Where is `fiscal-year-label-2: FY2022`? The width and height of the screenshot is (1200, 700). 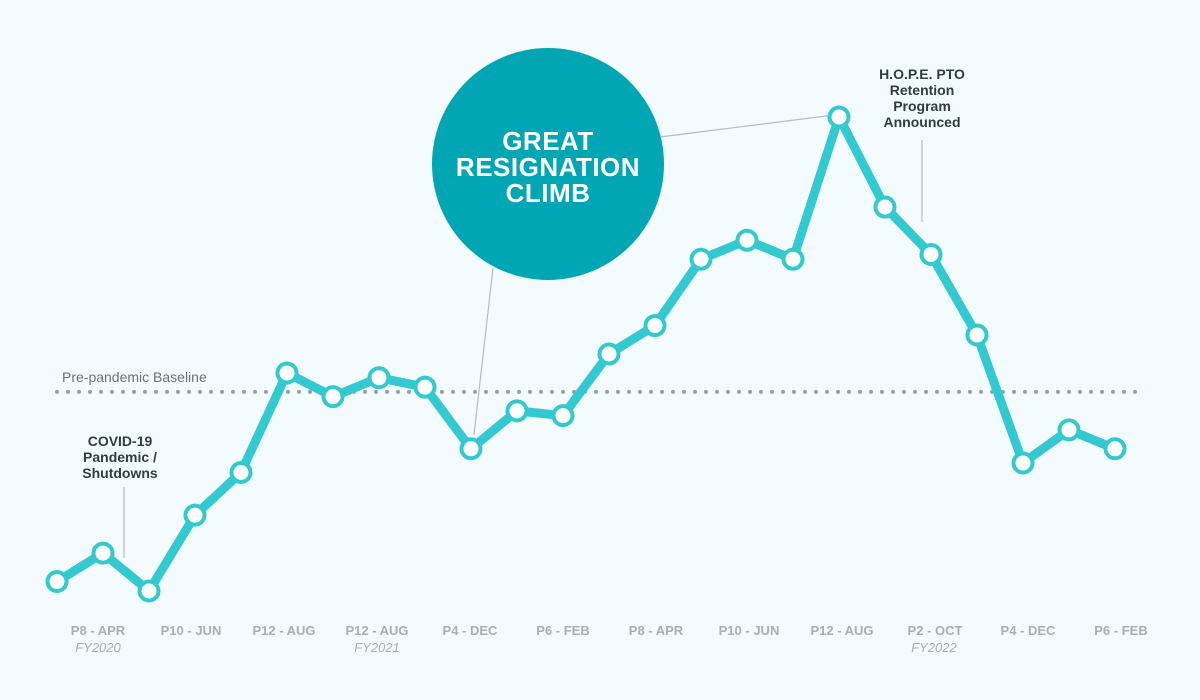
fiscal-year-label-2: FY2022 is located at coordinates (934, 647).